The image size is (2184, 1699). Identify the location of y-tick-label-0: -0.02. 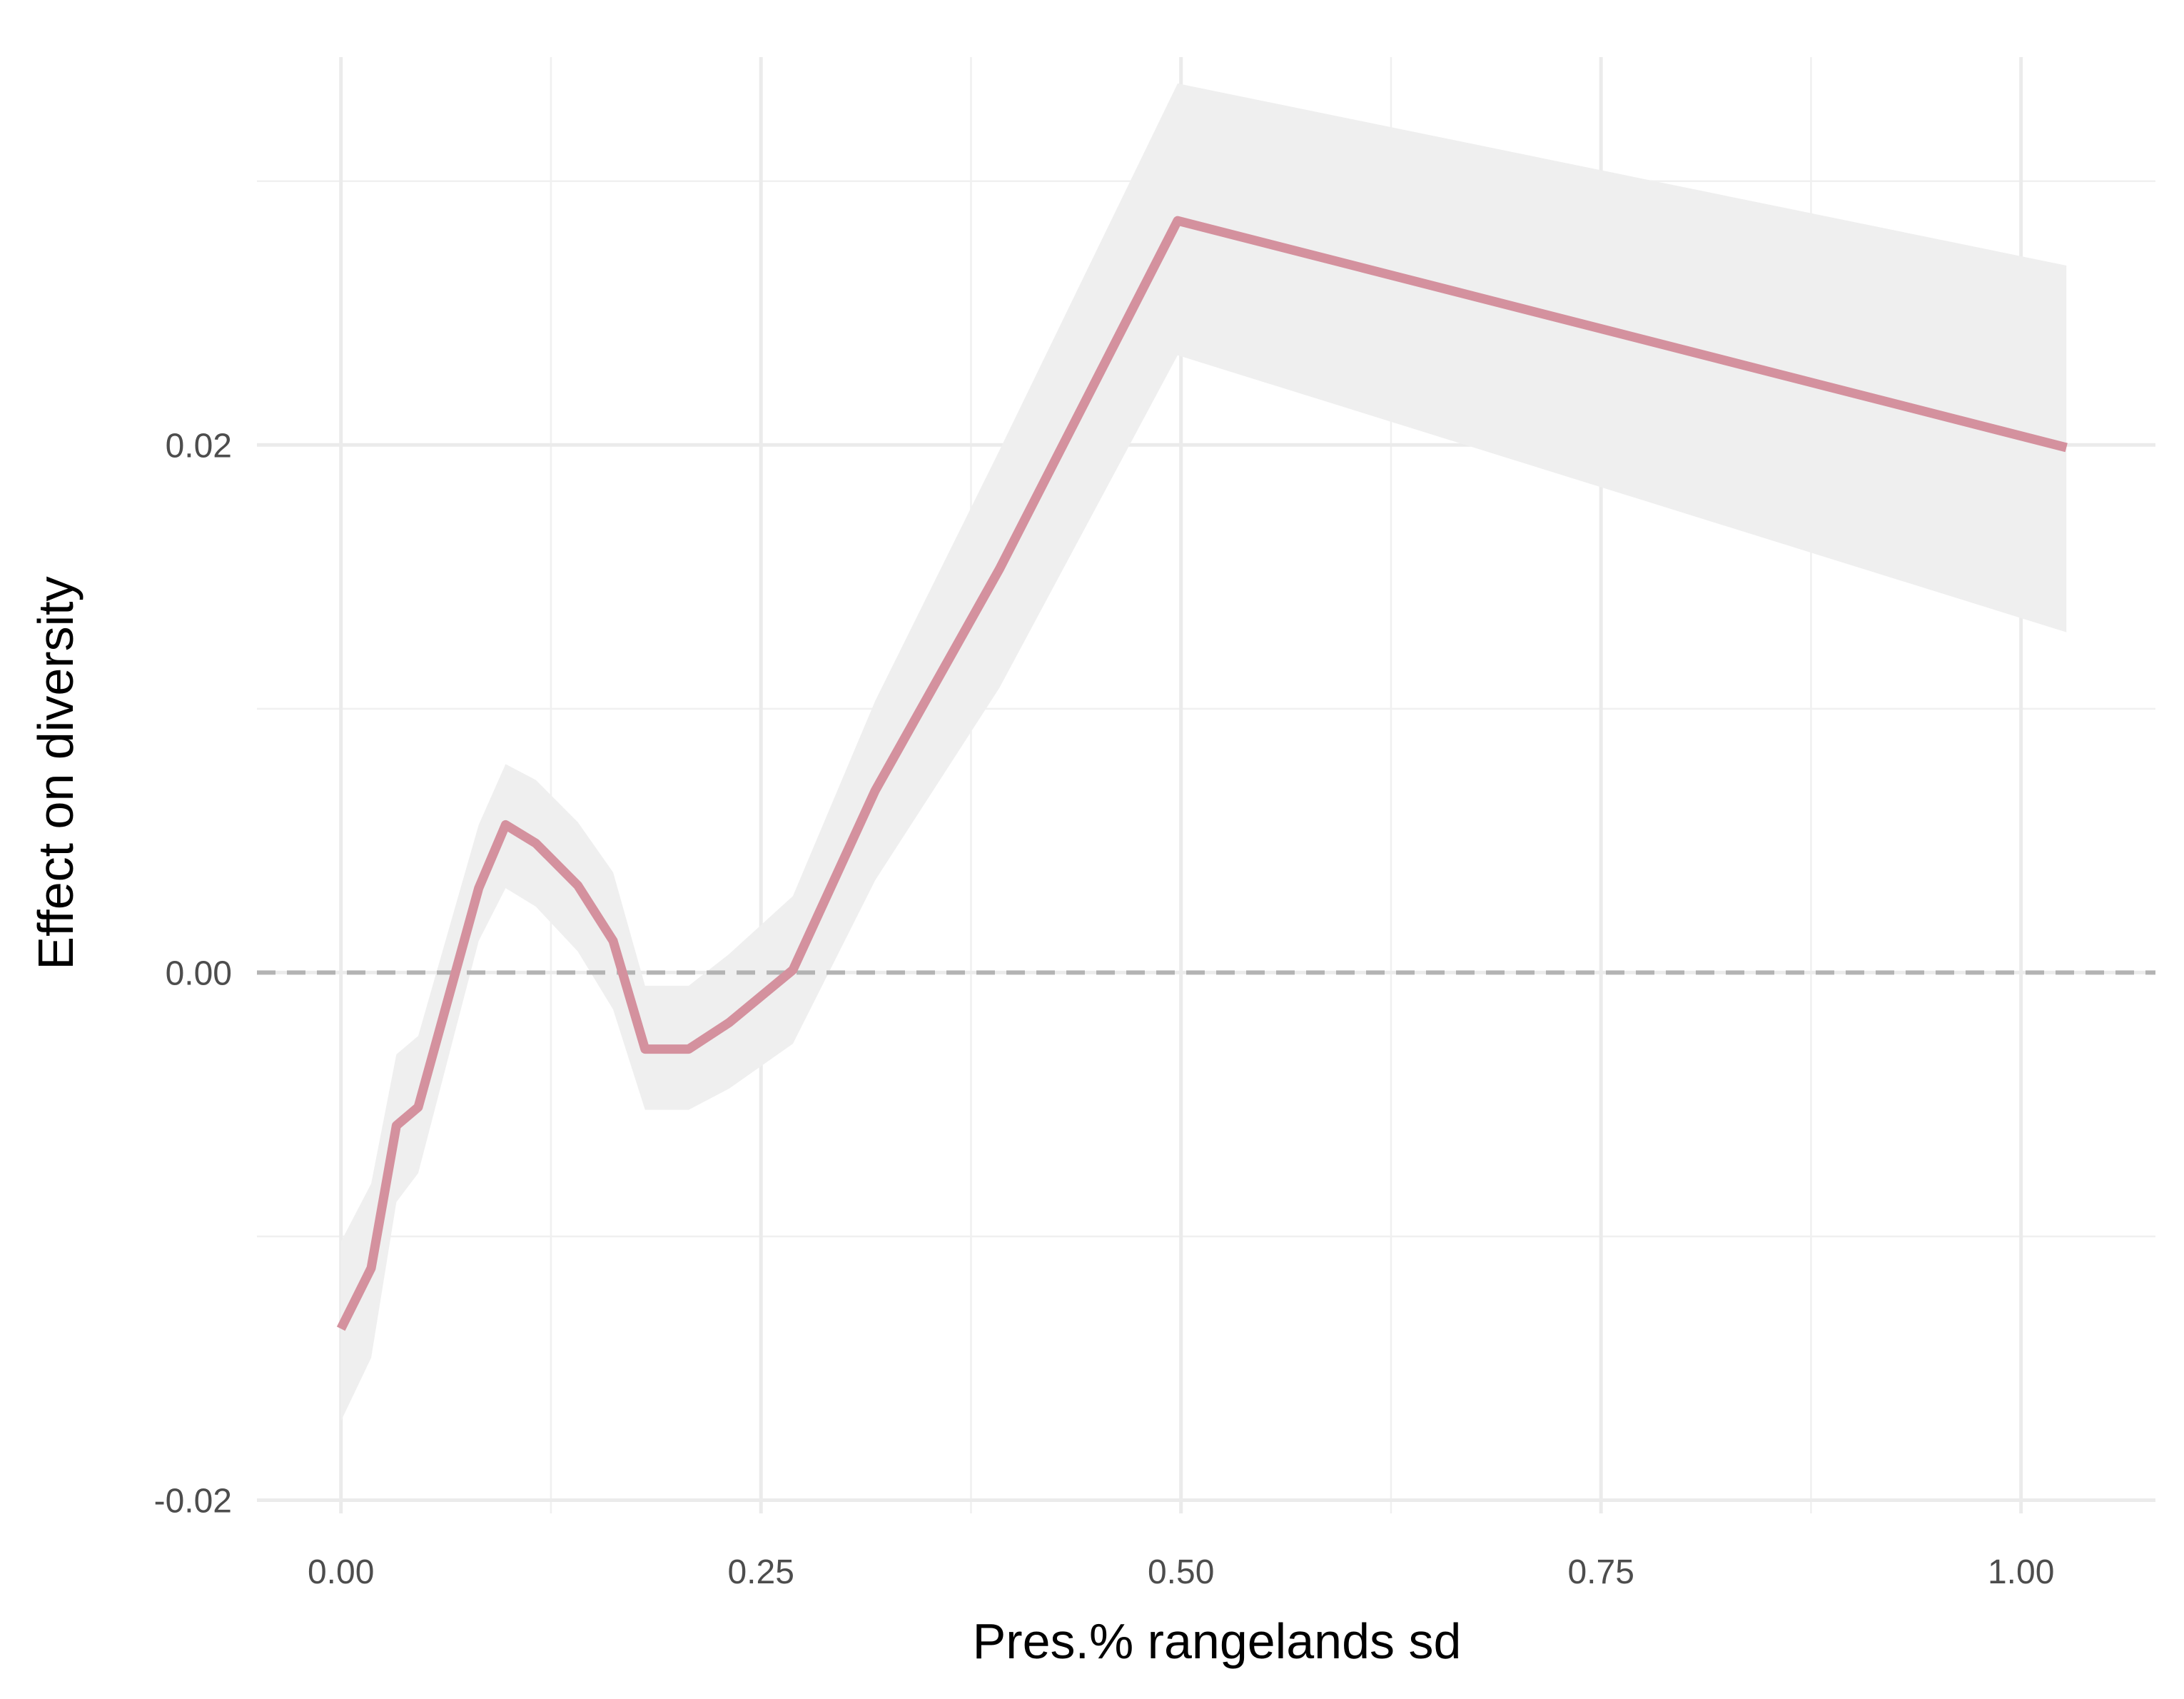
(193, 1502).